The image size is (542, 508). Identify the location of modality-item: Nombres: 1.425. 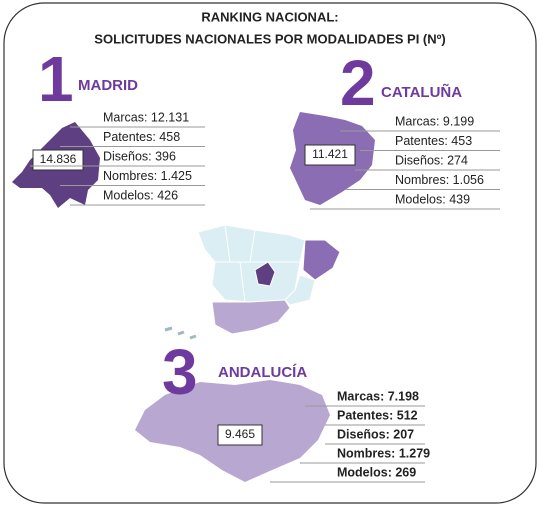
(147, 176).